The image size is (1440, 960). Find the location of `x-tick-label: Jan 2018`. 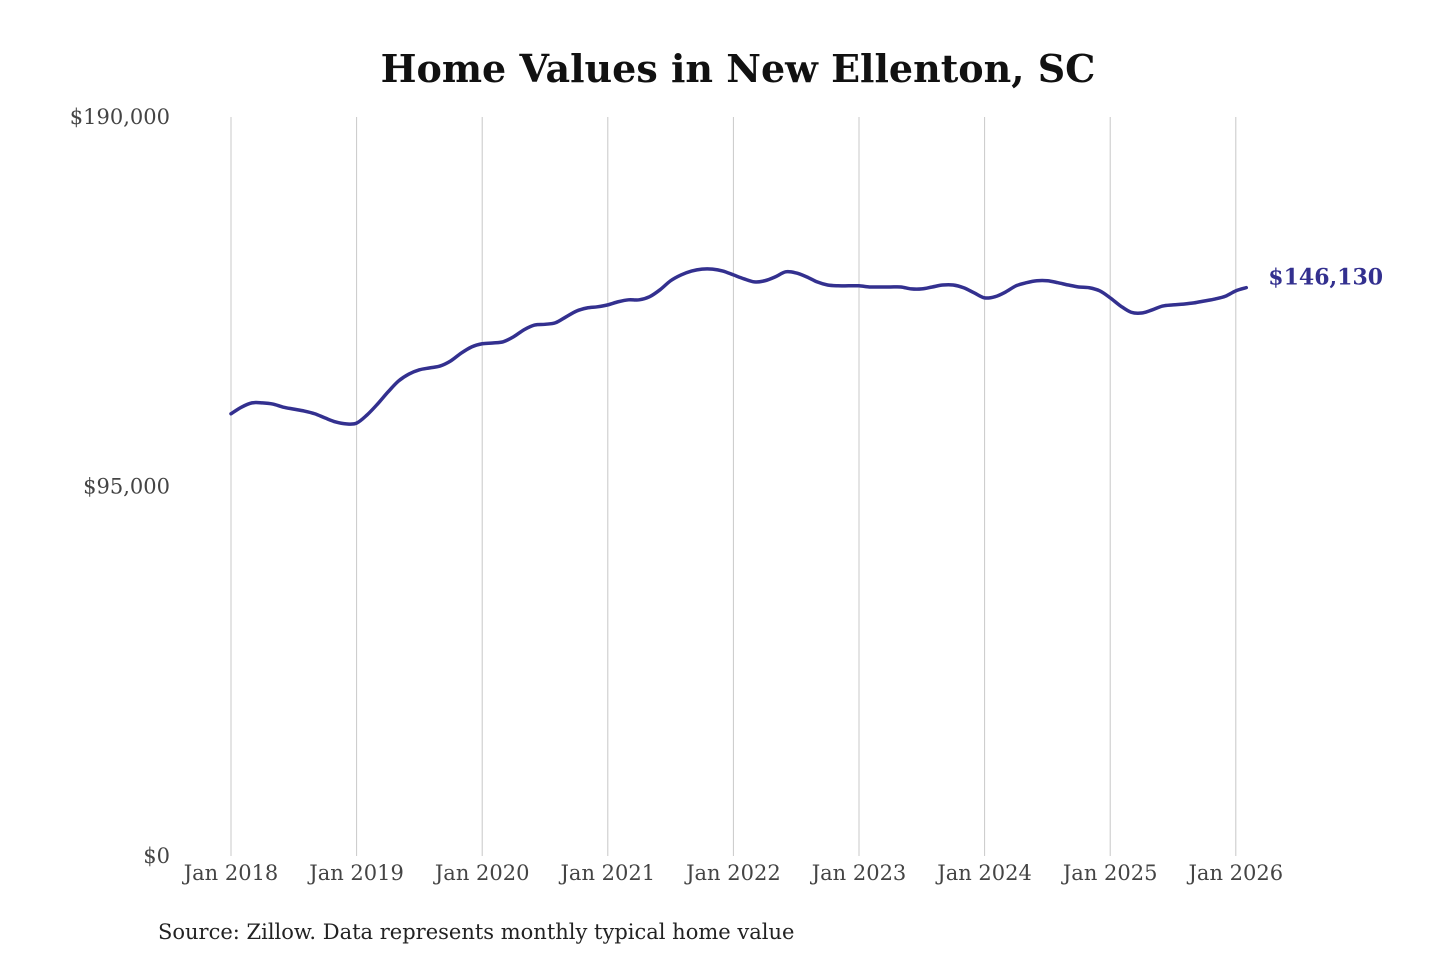

x-tick-label: Jan 2018 is located at coordinates (230, 873).